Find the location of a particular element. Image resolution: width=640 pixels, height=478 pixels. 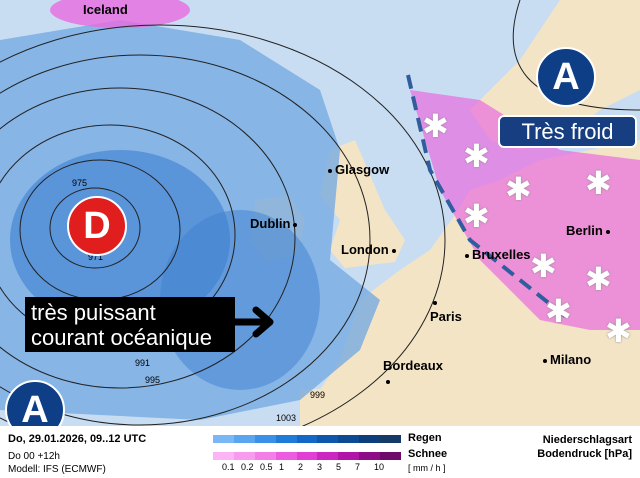

datetime: Do, 29.01.2026, 09..12 UTC is located at coordinates (77, 439).